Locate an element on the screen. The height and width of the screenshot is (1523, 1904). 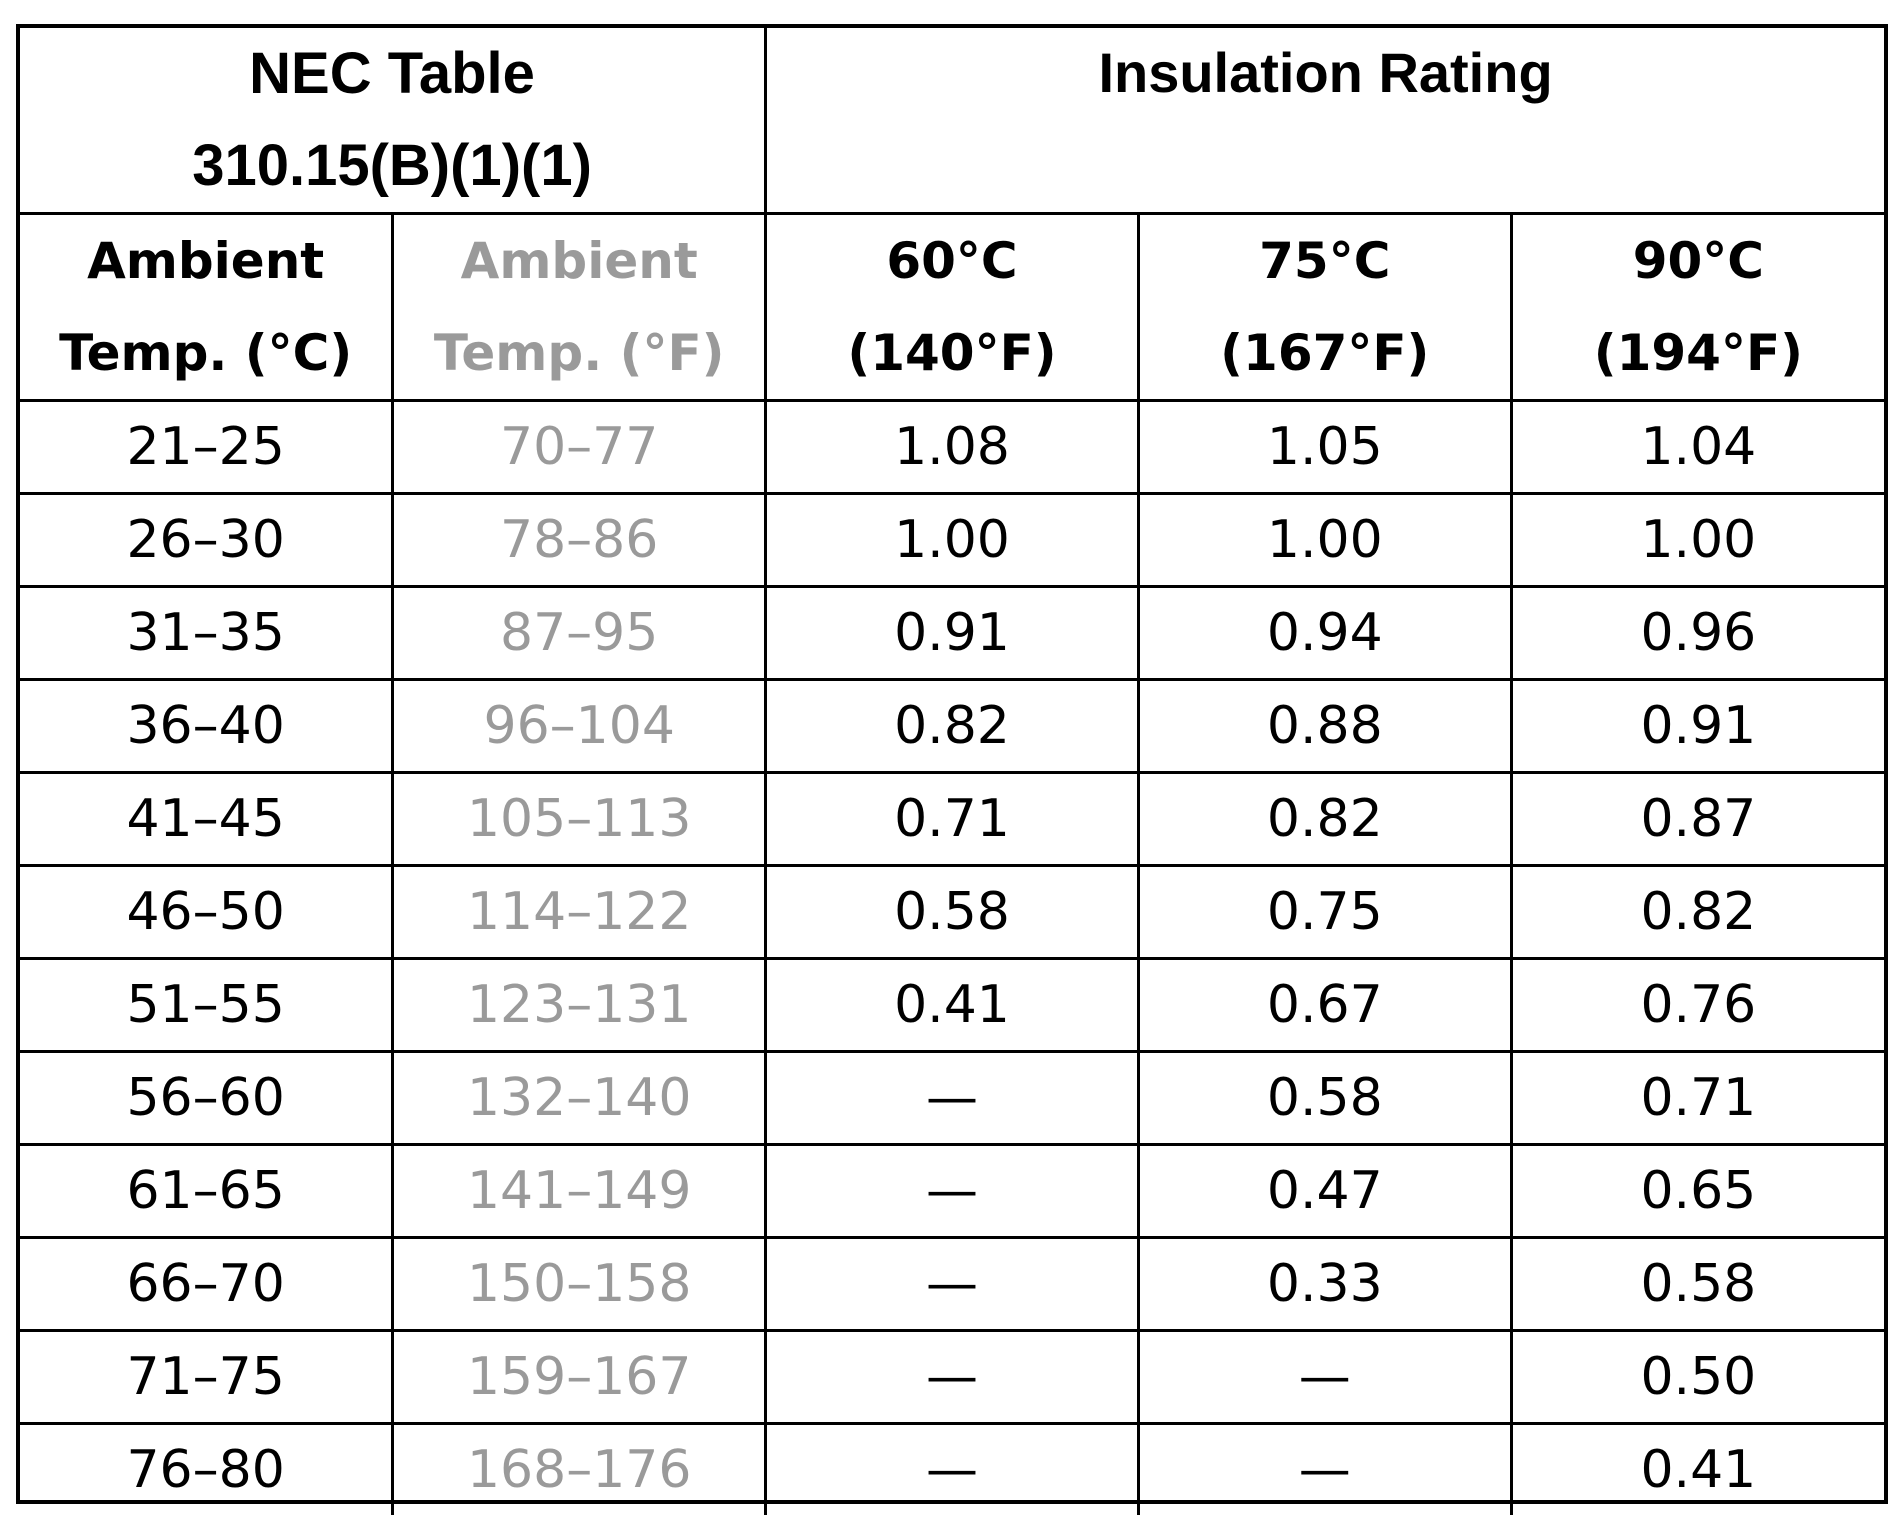
table-row: 56–60 132–140 — 0.58 0.71 is located at coordinates (952, 1098).